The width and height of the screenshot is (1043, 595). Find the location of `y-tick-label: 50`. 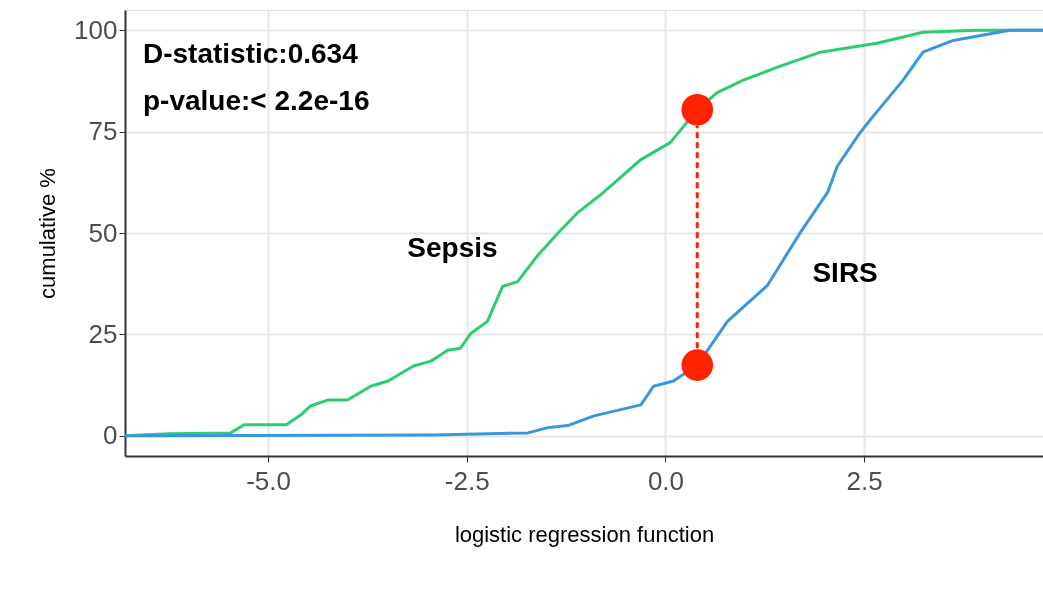

y-tick-label: 50 is located at coordinates (103, 232).